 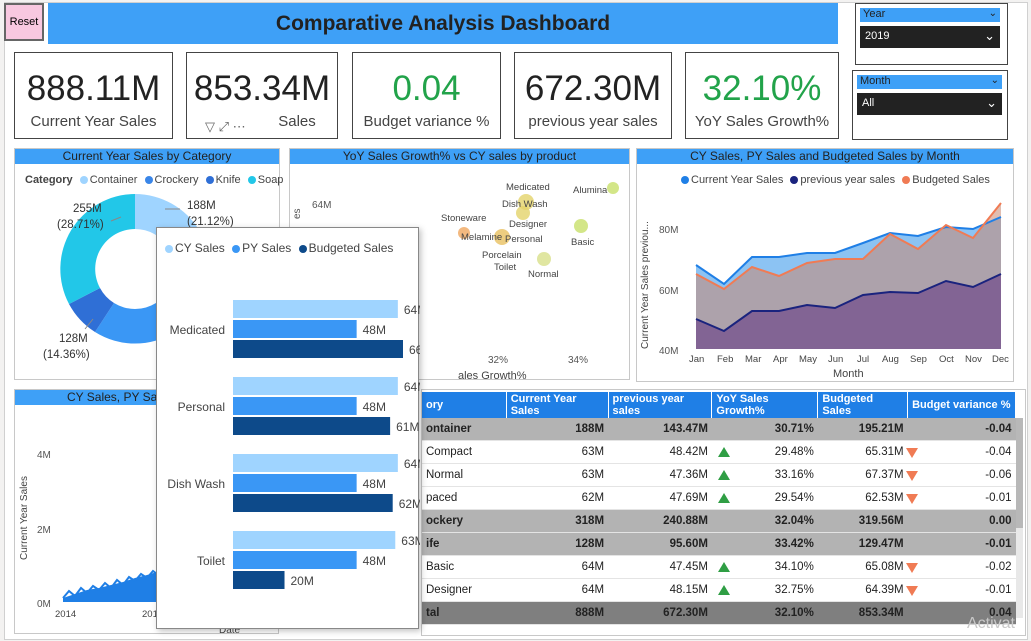 I want to click on line-budget, so click(x=848, y=246).